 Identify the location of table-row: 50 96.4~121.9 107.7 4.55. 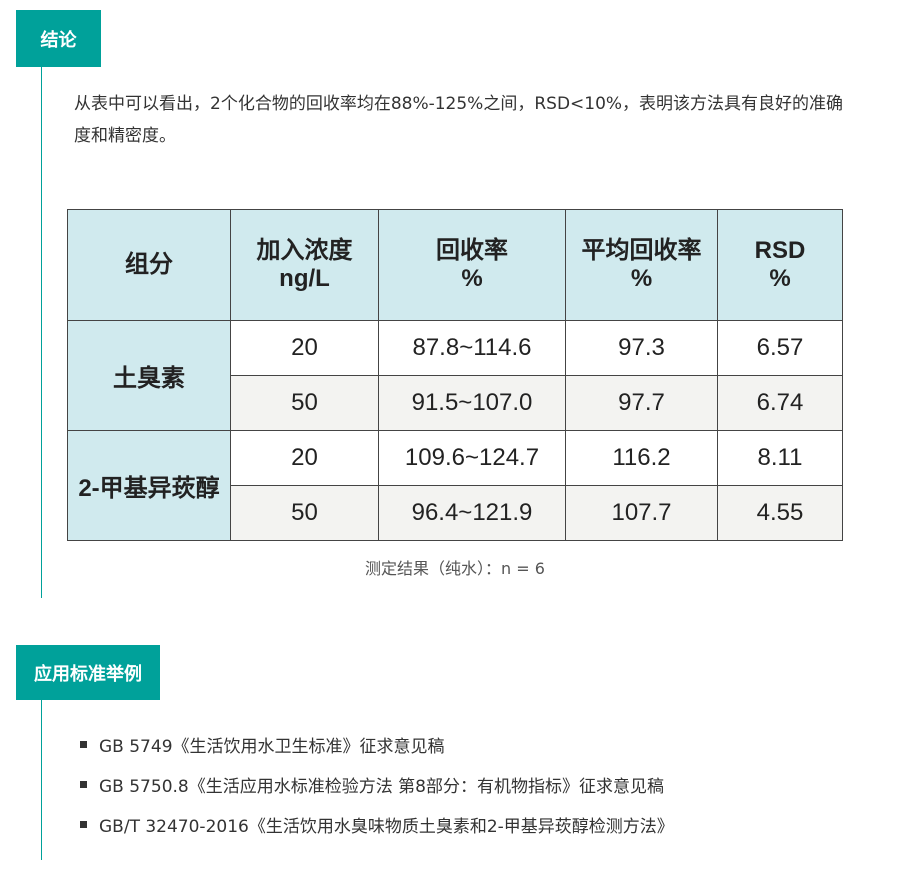
(455, 513).